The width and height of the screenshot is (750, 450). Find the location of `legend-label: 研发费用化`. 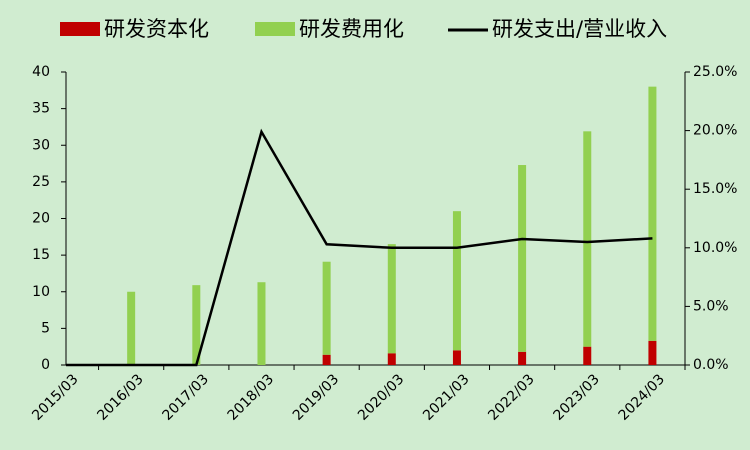

legend-label: 研发费用化 is located at coordinates (351, 29).